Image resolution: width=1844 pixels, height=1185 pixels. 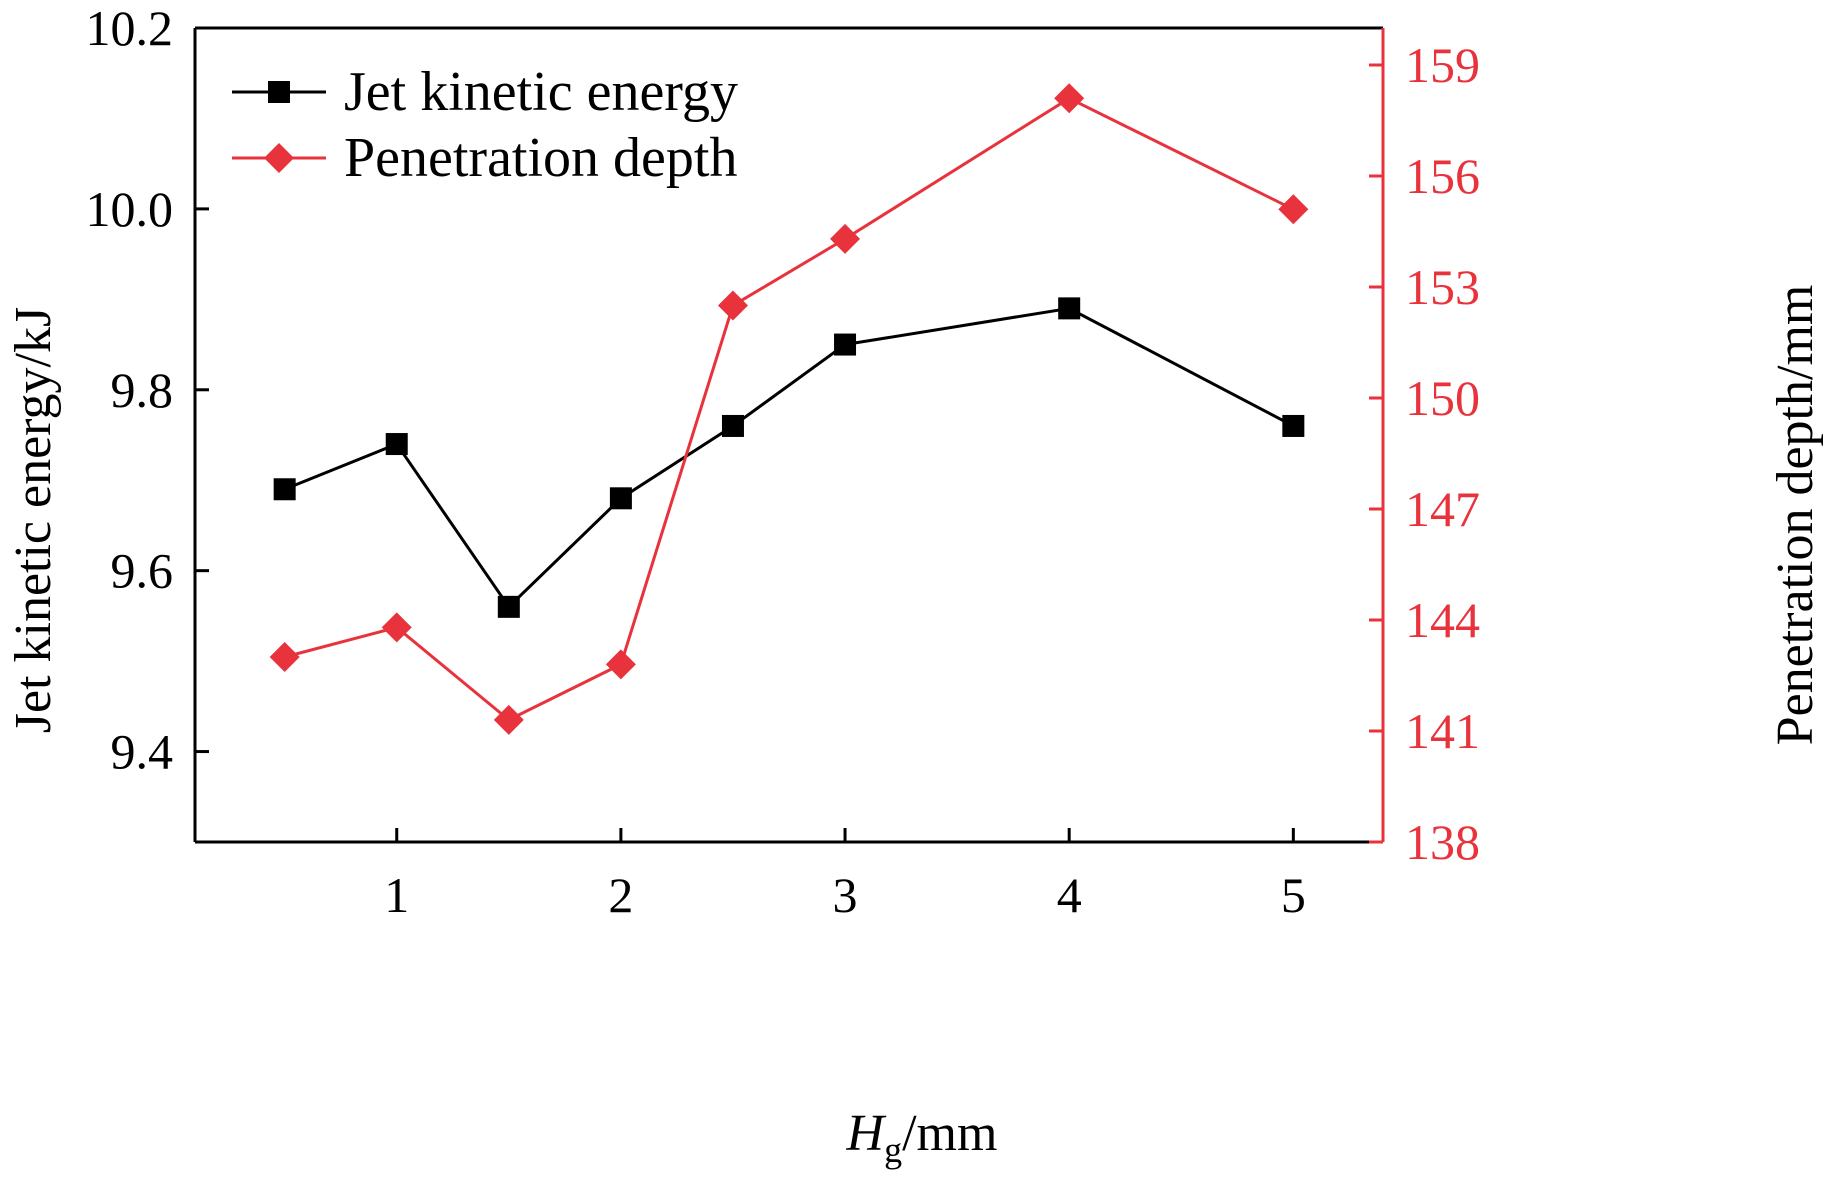 What do you see at coordinates (130, 28) in the screenshot?
I see `left-tick-label: 10.2` at bounding box center [130, 28].